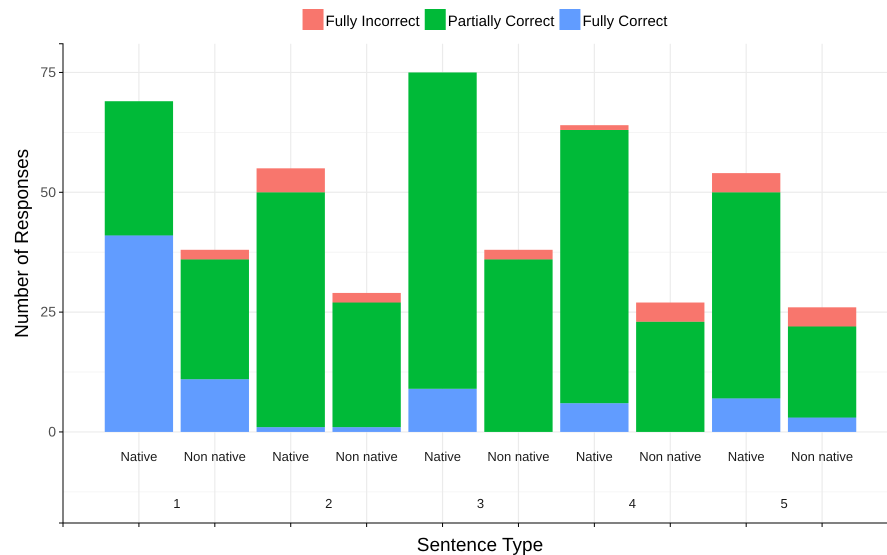 The image size is (887, 555). Describe the element at coordinates (48, 72) in the screenshot. I see `y-tick-label: 75` at that location.